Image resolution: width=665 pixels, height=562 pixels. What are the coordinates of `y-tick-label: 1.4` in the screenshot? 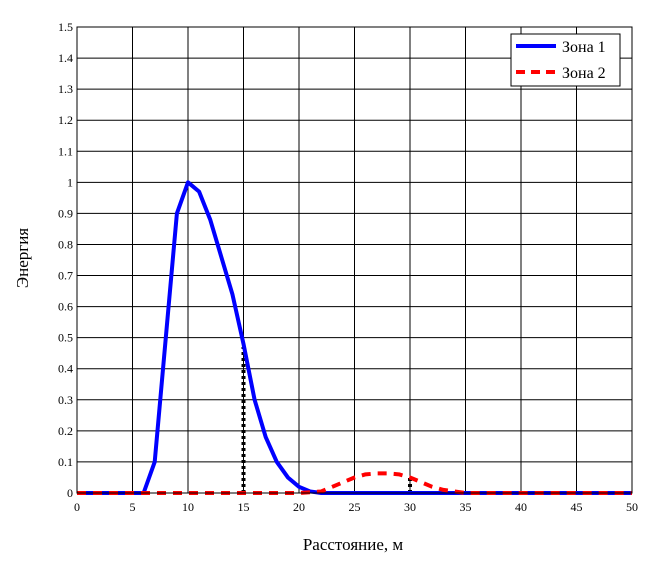 It's located at (65, 58).